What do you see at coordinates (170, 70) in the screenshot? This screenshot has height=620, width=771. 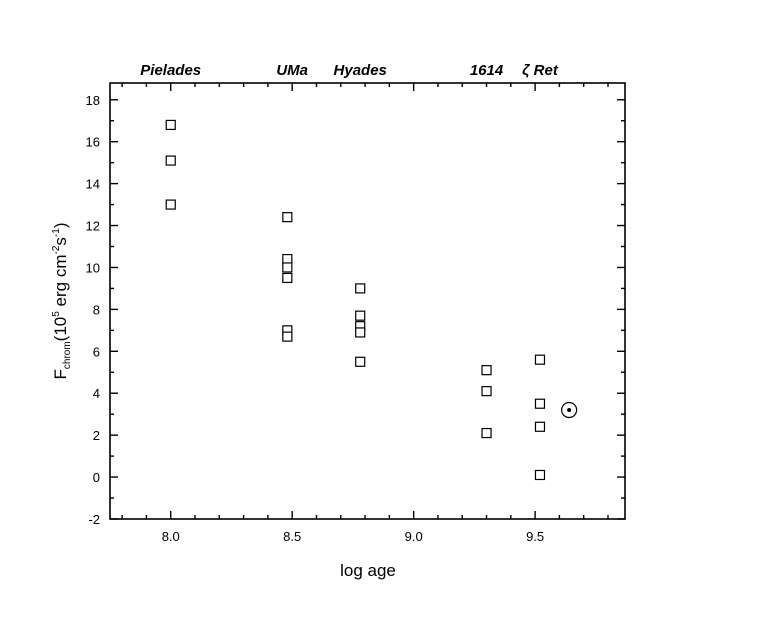 I see `group-label: Pielades` at bounding box center [170, 70].